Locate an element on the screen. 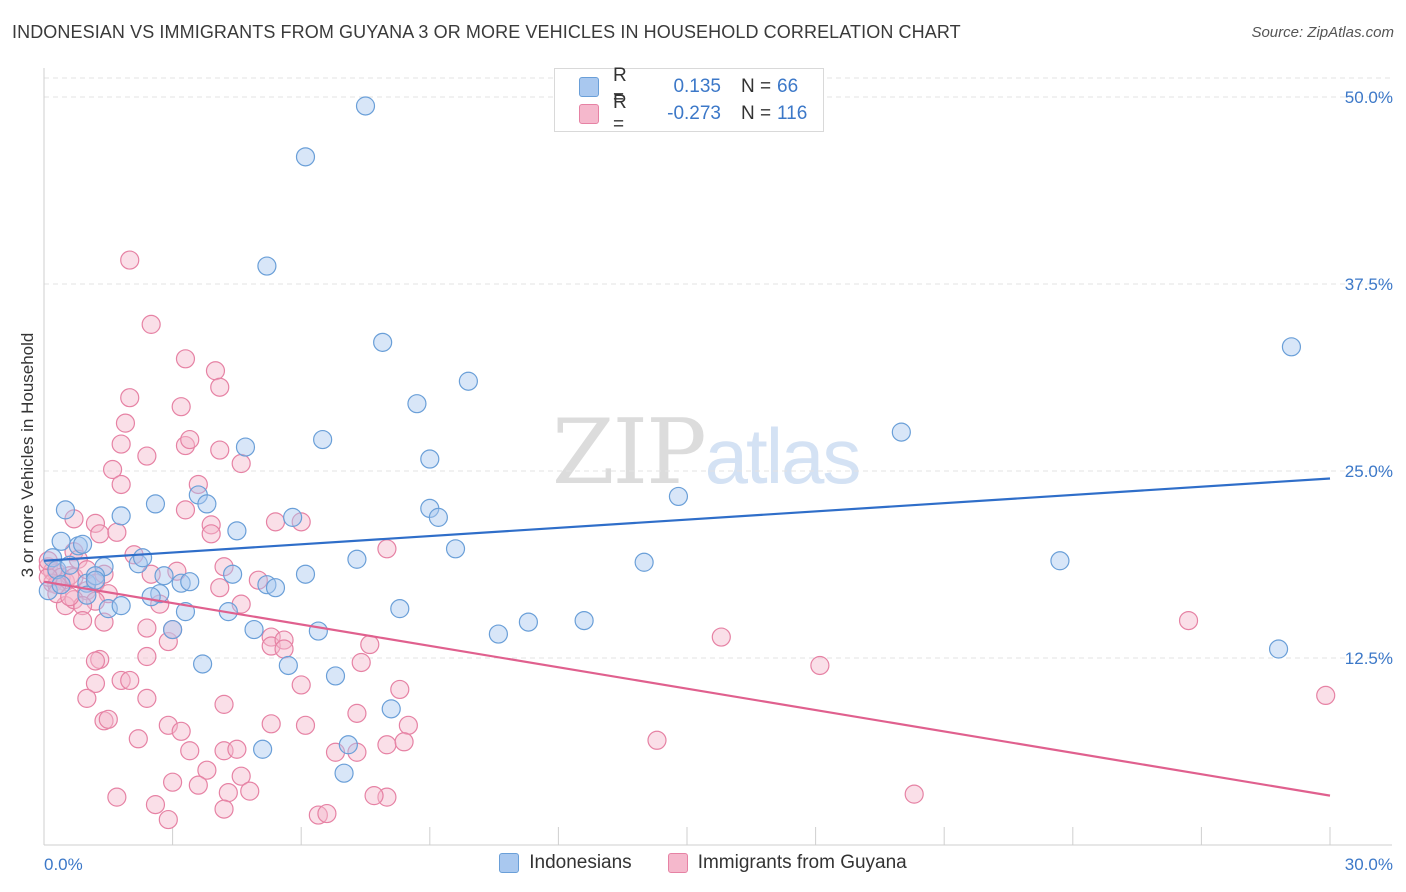 The width and height of the screenshot is (1406, 892). correlation-legend: R = 0.135 N = 66 R = -0.273 N = 116 is located at coordinates (689, 100).